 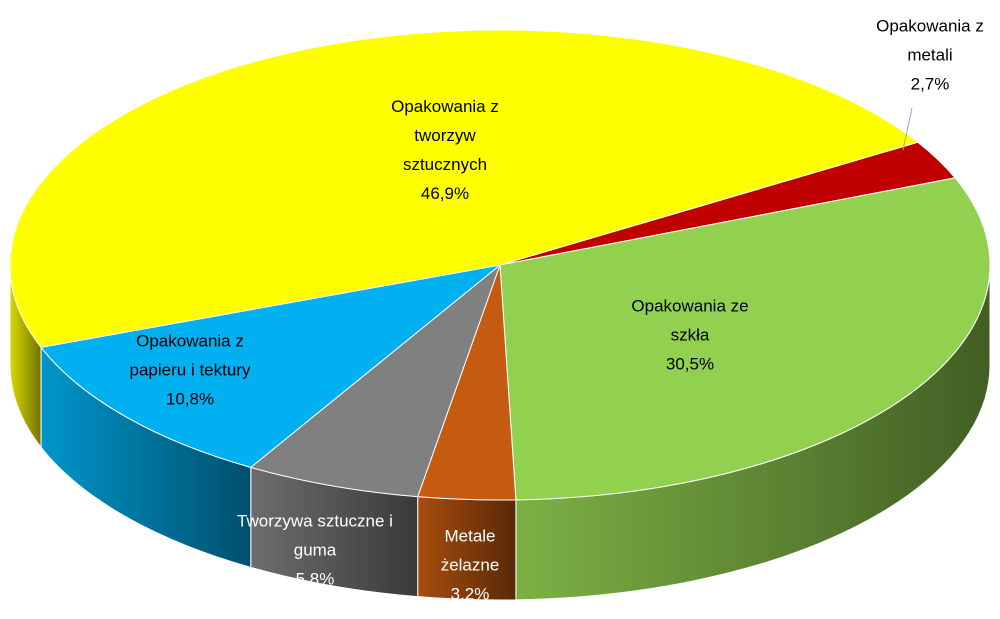 What do you see at coordinates (690, 364) in the screenshot?
I see `value-label: 30,5%` at bounding box center [690, 364].